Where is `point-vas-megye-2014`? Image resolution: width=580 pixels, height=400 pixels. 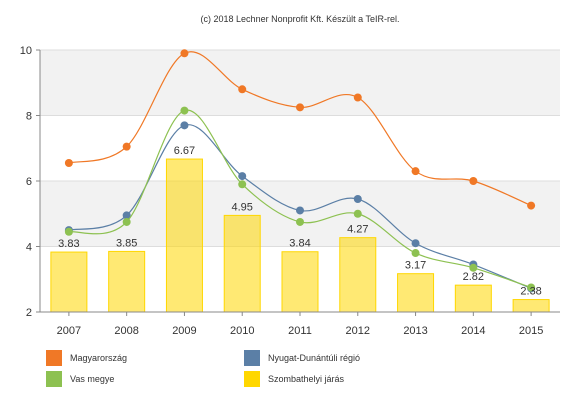
point-vas-megye-2014 is located at coordinates (473, 267).